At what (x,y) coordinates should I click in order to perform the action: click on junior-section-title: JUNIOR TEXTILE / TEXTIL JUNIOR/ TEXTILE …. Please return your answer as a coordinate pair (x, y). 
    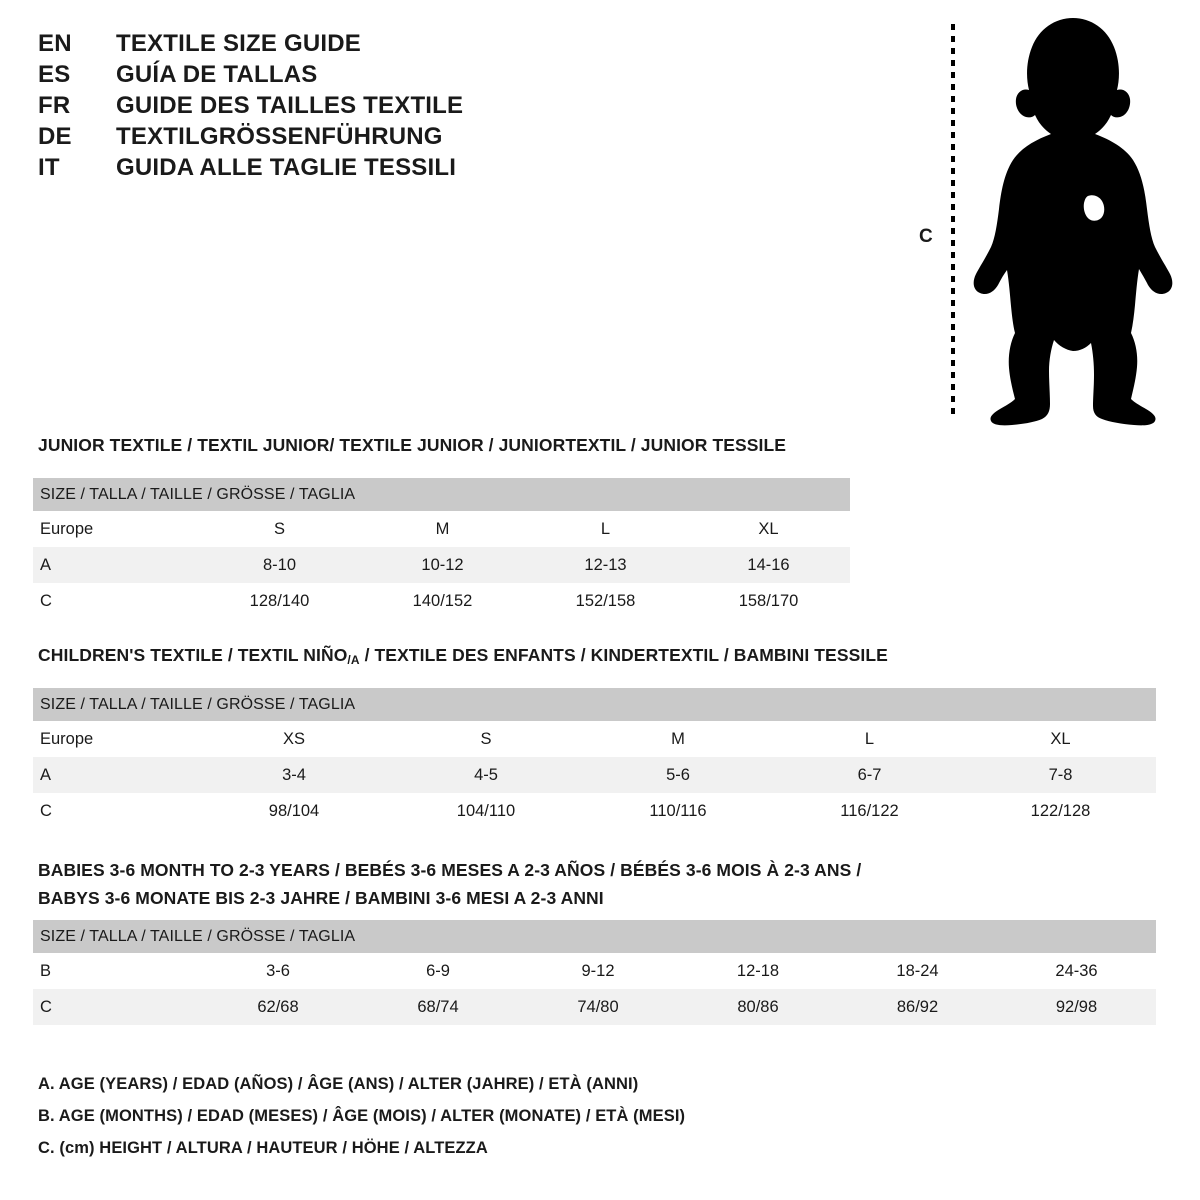
    Looking at the image, I should click on (412, 445).